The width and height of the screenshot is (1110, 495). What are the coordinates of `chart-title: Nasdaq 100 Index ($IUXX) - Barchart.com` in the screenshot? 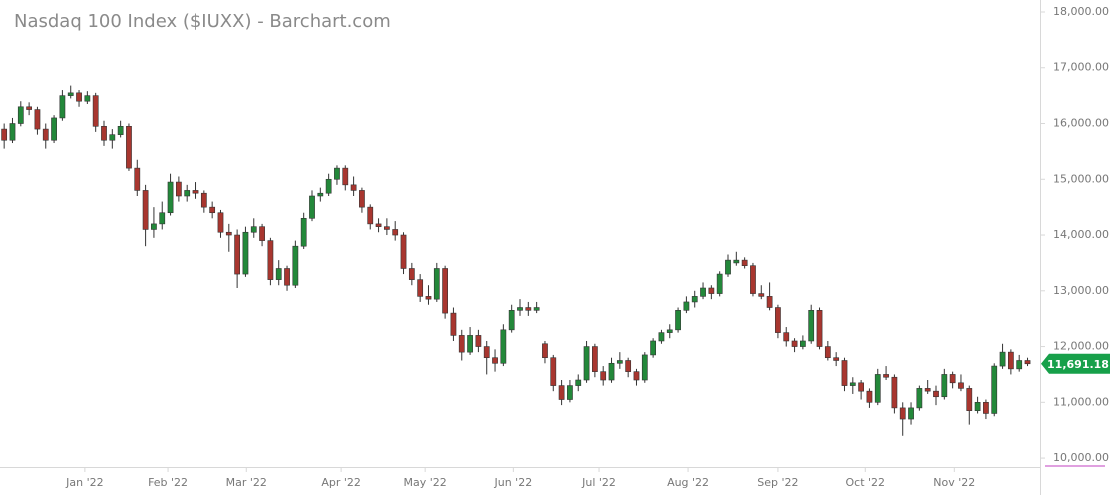 It's located at (202, 21).